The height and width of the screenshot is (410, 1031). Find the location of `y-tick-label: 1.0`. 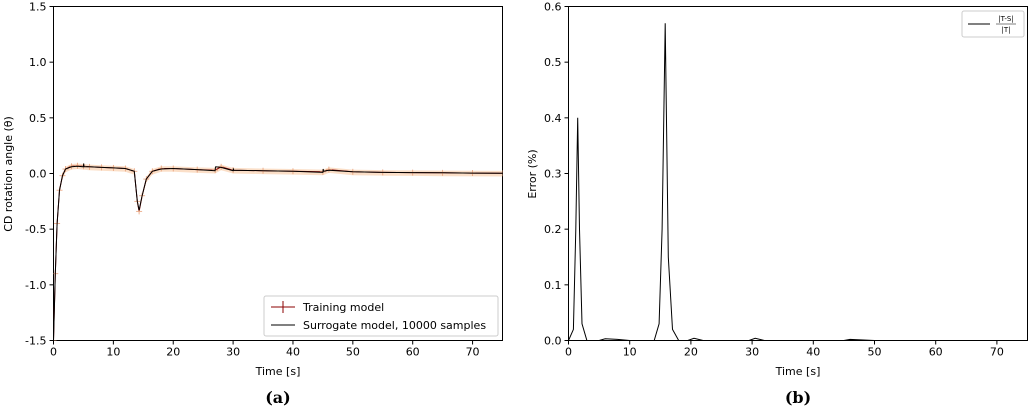

y-tick-label: 1.0 is located at coordinates (38, 62).